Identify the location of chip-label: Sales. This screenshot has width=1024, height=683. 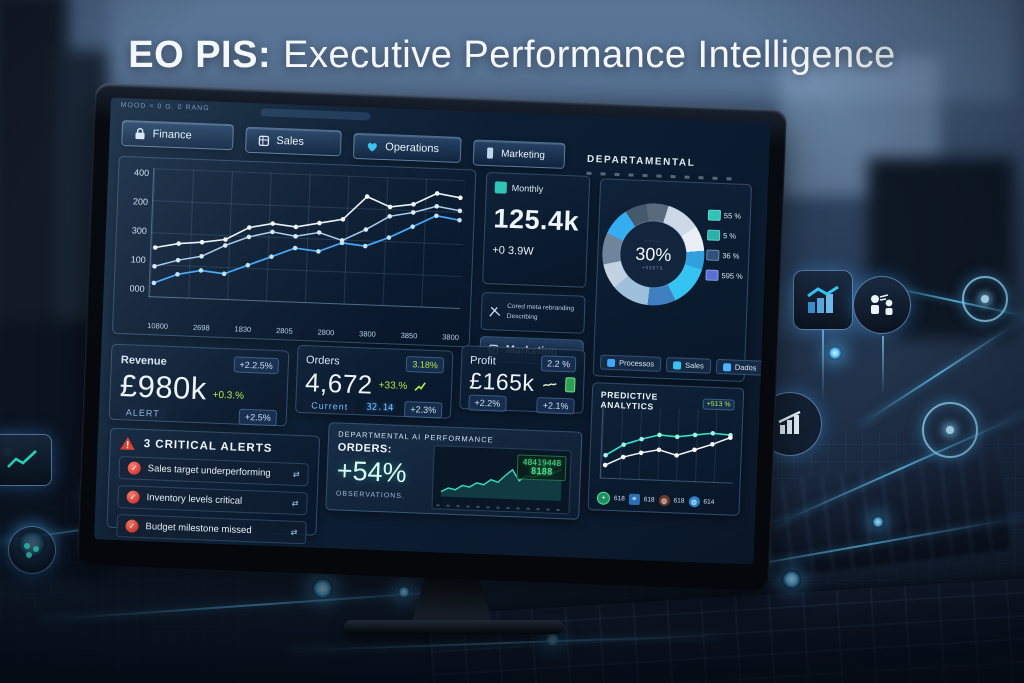
(694, 365).